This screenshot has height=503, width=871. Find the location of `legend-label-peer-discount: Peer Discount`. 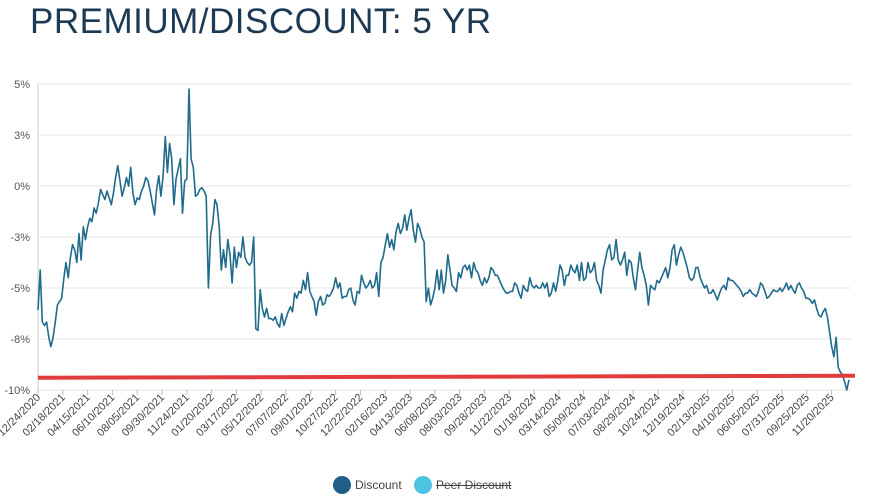

legend-label-peer-discount: Peer Discount is located at coordinates (474, 485).